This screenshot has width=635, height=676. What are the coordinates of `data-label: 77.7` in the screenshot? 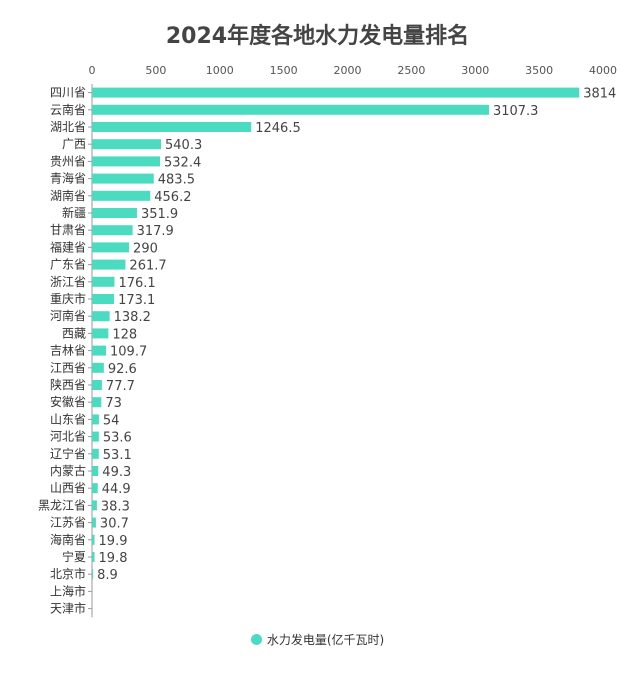 It's located at (120, 386).